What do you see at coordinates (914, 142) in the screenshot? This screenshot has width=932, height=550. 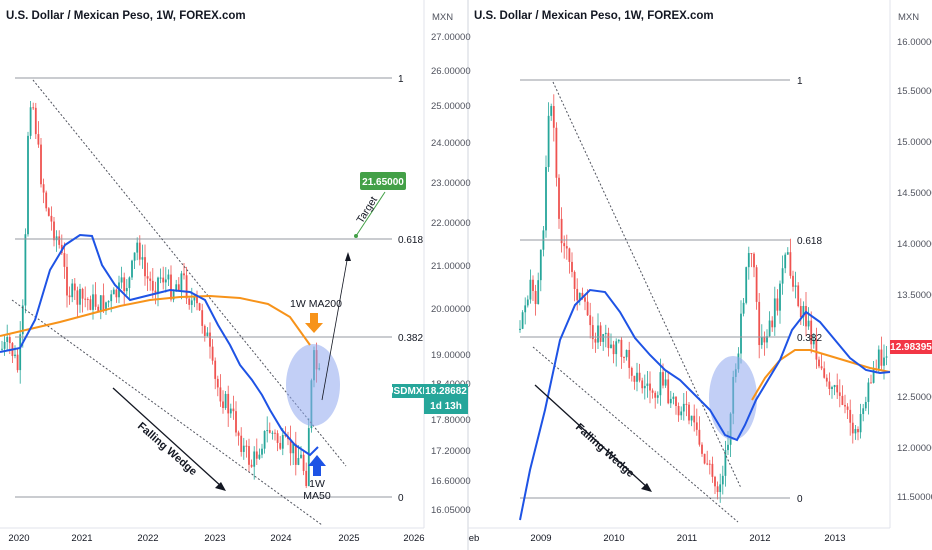 I see `y-tick-label-right: 15.00000` at bounding box center [914, 142].